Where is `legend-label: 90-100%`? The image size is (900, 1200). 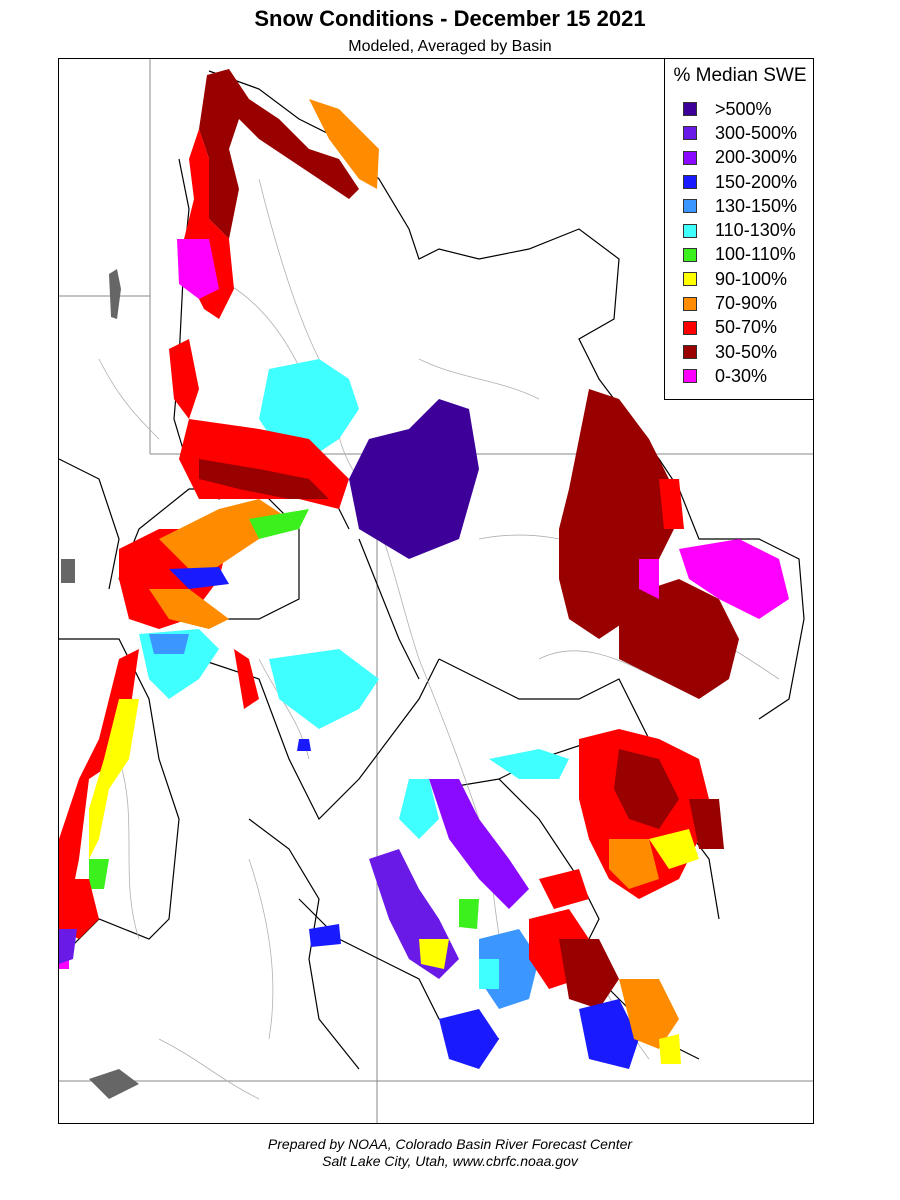
legend-label: 90-100% is located at coordinates (751, 278).